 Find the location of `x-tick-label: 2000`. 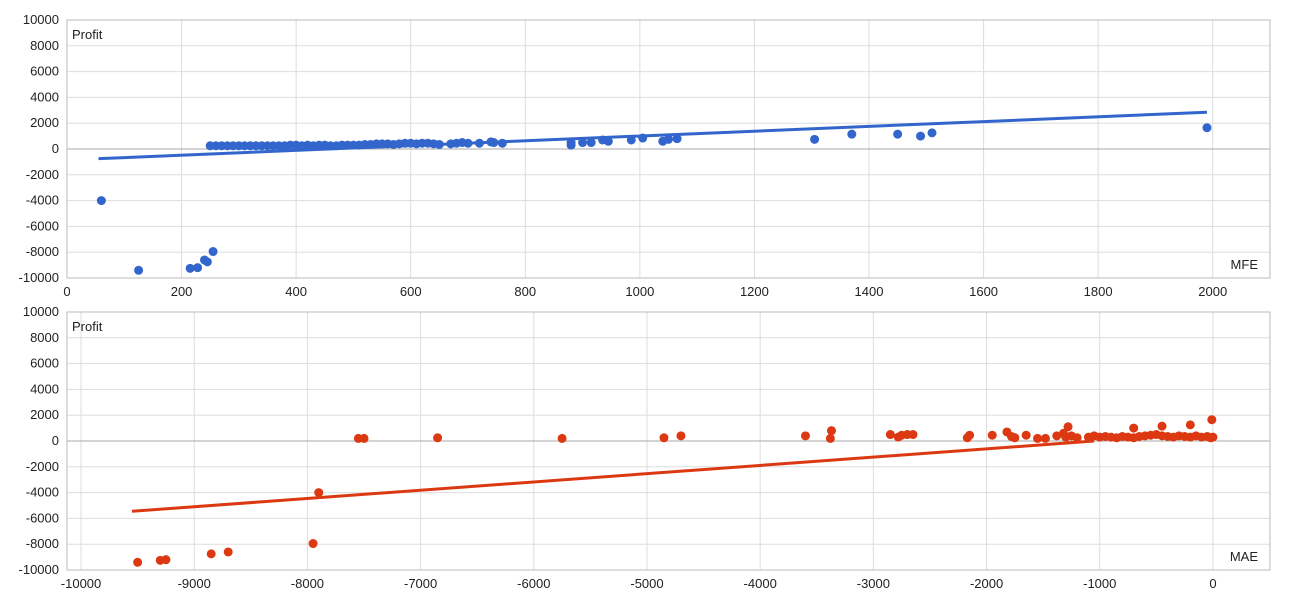

x-tick-label: 2000 is located at coordinates (1212, 291).